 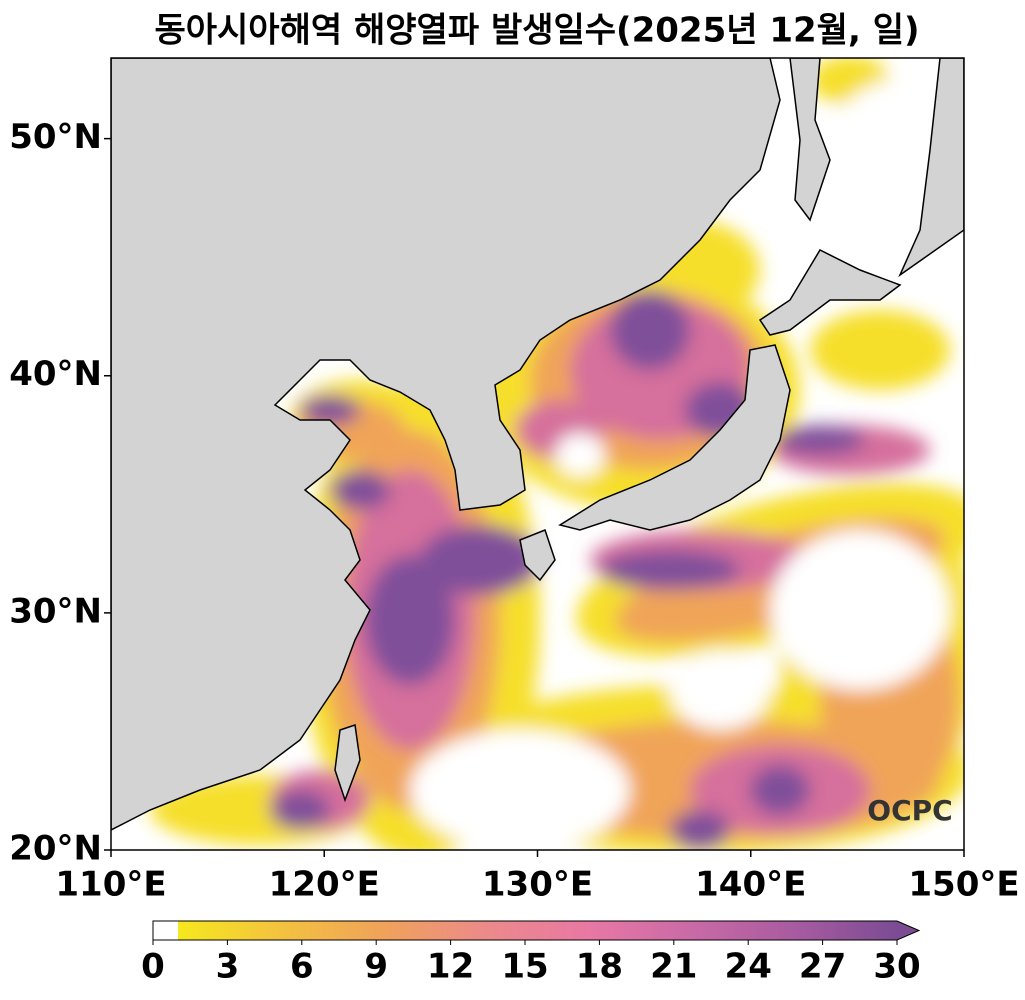 What do you see at coordinates (896, 967) in the screenshot?
I see `colorbar-tick-label: 30` at bounding box center [896, 967].